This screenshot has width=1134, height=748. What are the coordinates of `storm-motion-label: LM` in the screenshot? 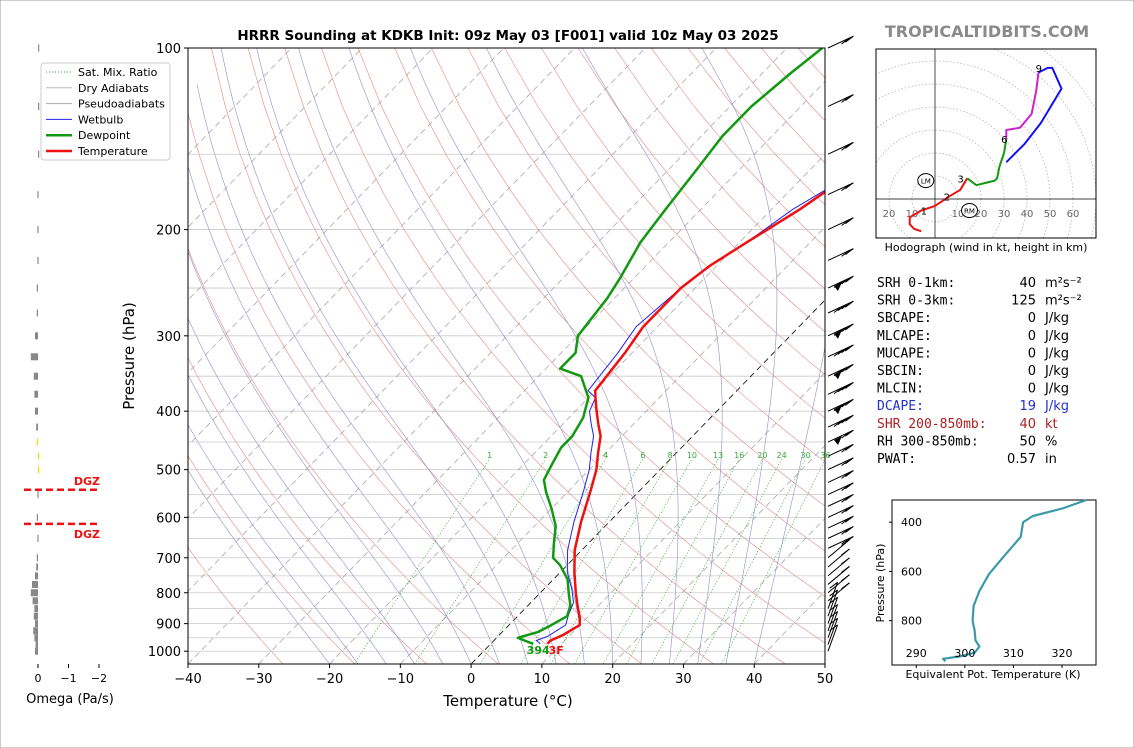 It's located at (926, 182).